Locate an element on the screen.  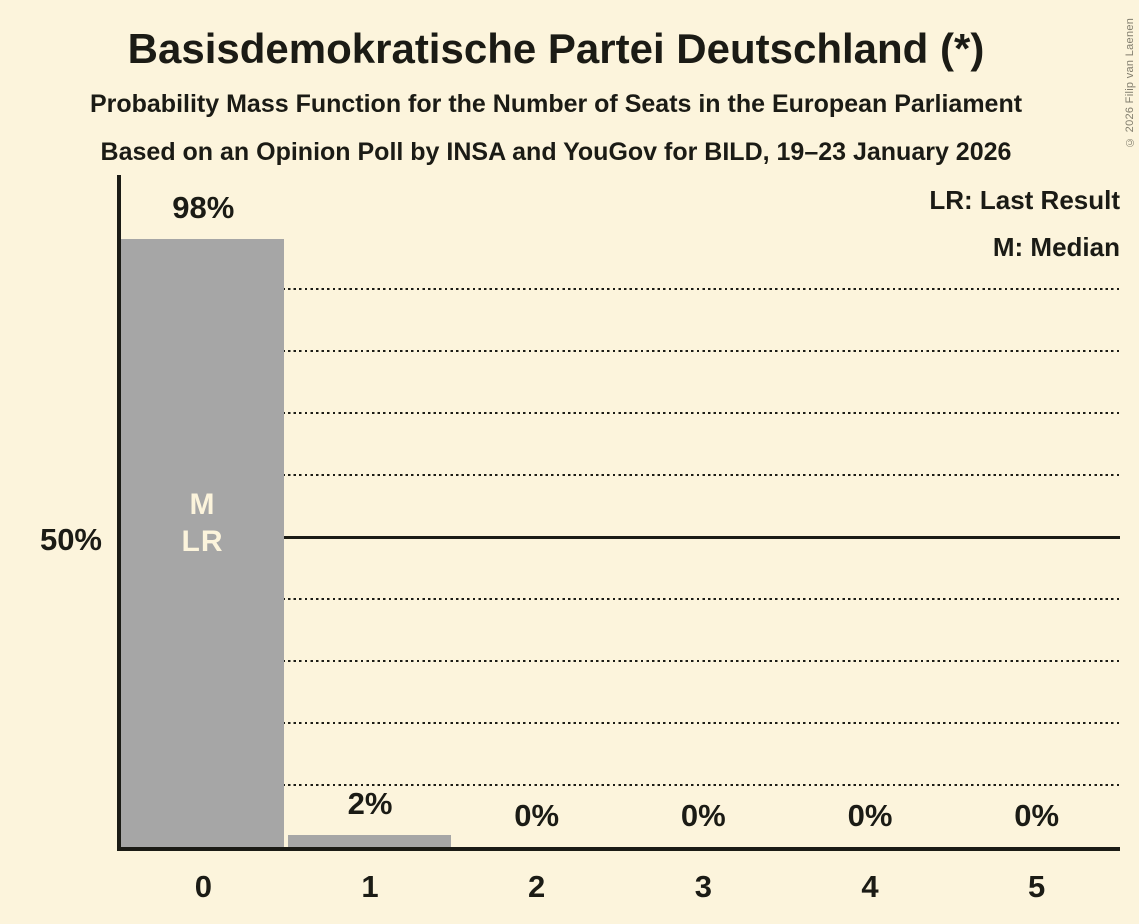
annotation-line: M is located at coordinates (202, 504).